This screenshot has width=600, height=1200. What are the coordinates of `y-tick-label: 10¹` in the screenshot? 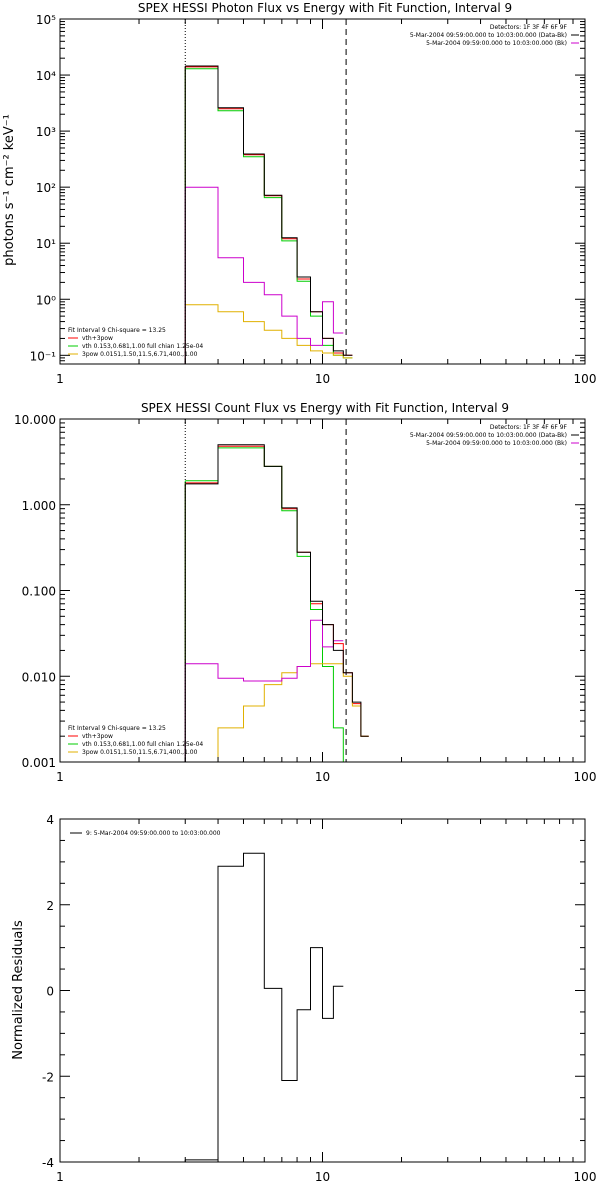 It's located at (46, 244).